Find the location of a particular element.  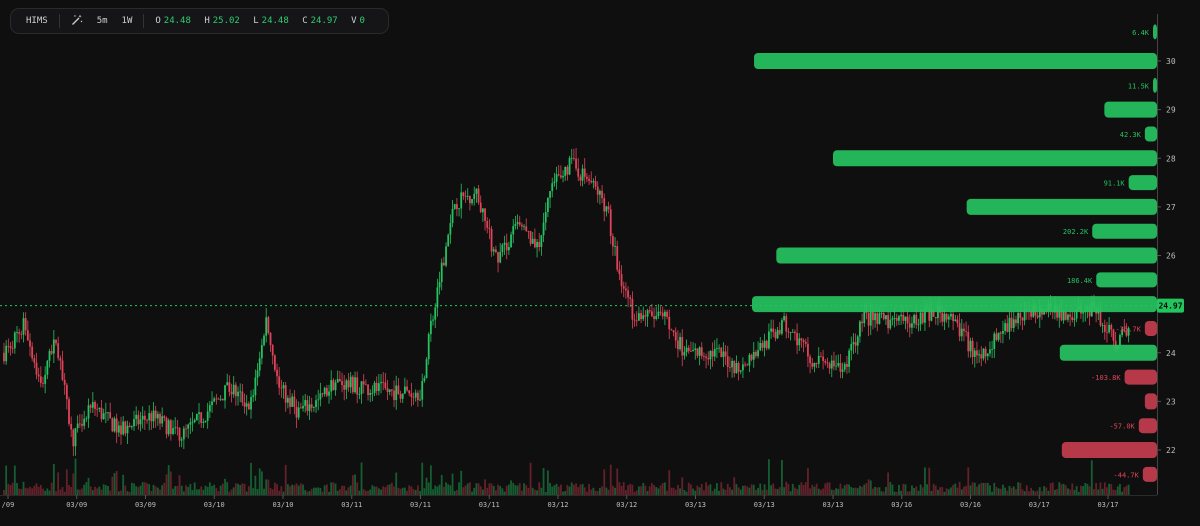

profile-label: 42.3K is located at coordinates (1131, 135).